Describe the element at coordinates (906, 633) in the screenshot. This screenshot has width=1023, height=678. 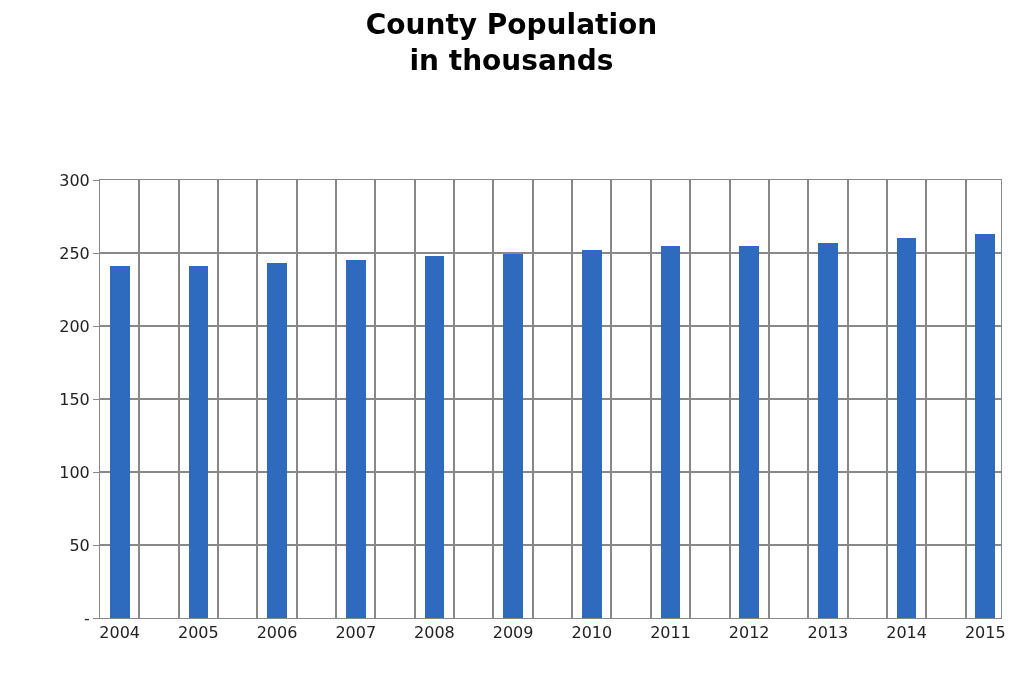
I see `x-tick-label: 2014` at that location.